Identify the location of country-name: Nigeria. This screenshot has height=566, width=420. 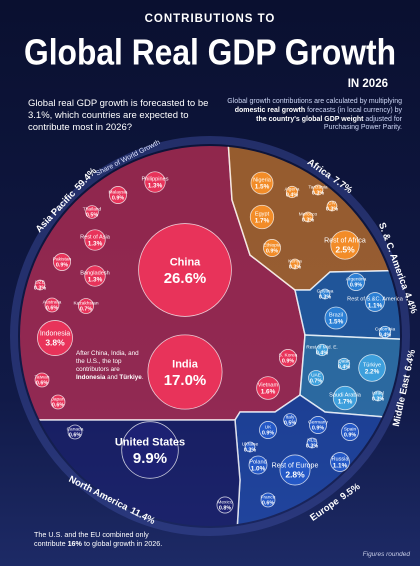
(262, 180).